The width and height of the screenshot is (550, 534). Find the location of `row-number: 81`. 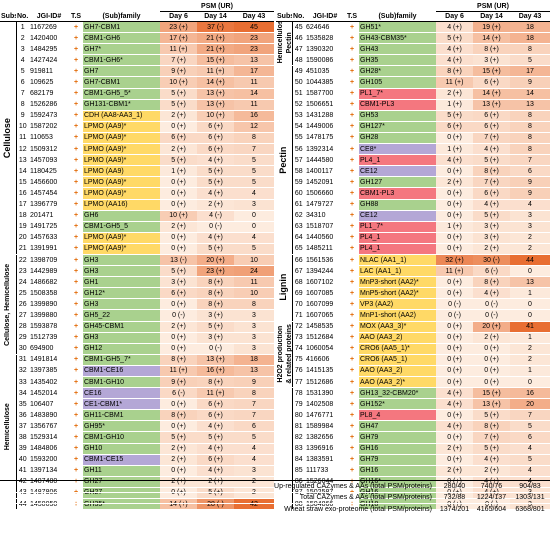

row-number: 81 is located at coordinates (298, 426).